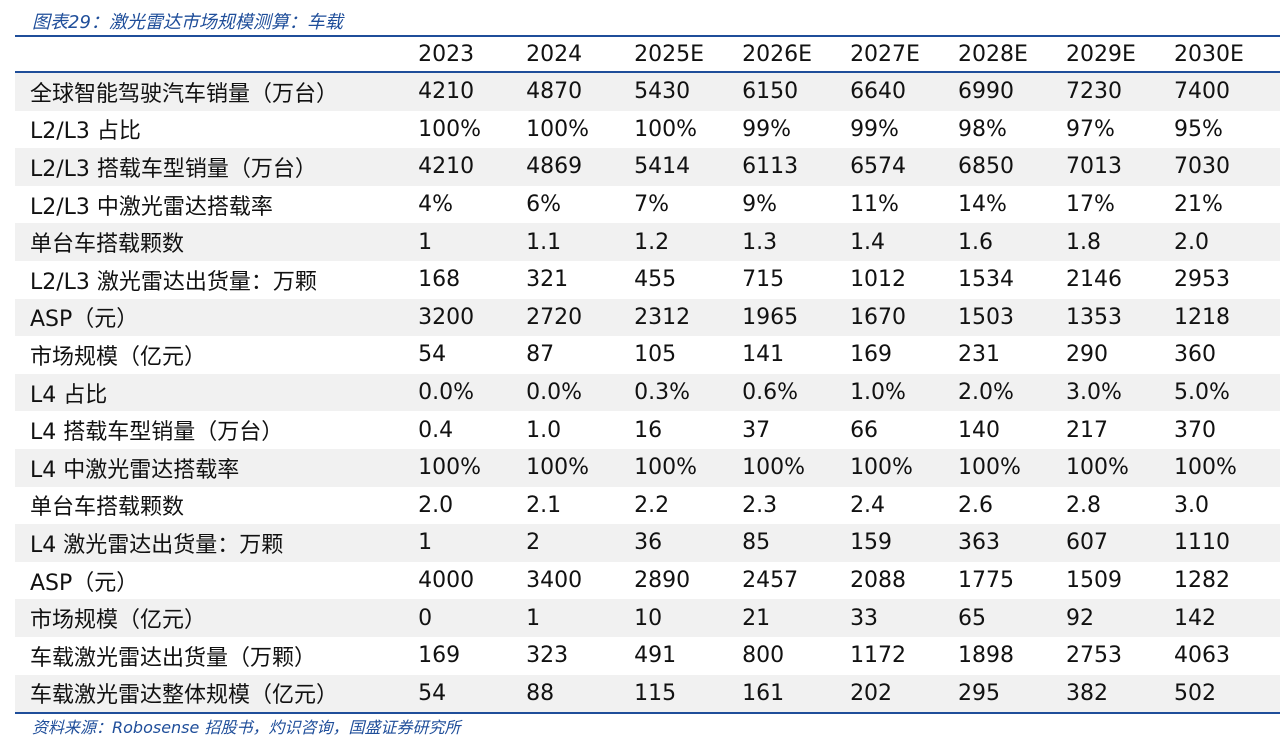 This screenshot has height=751, width=1280. What do you see at coordinates (777, 54) in the screenshot?
I see `column-header: 2026E` at bounding box center [777, 54].